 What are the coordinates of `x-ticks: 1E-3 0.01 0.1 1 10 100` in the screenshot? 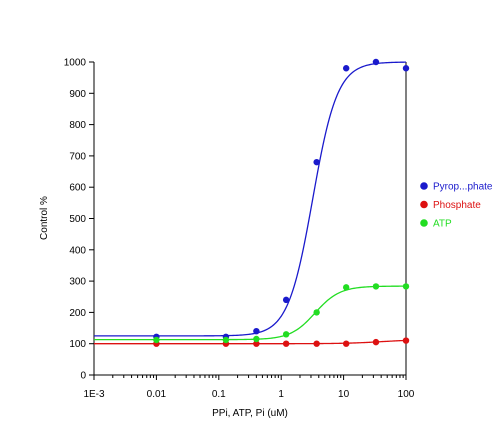 It's located at (249, 387).